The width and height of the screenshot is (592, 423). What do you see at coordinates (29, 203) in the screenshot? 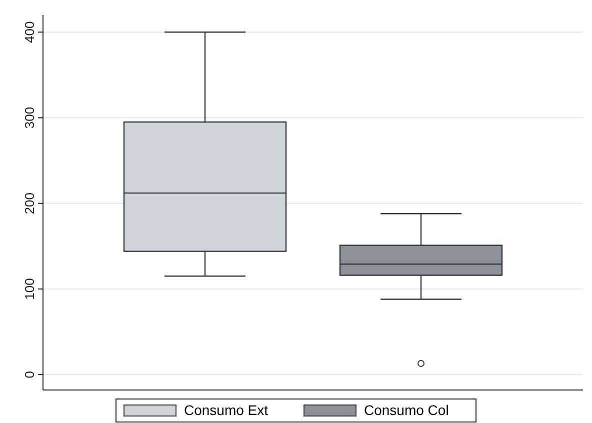
I see `y-tick-label: 200` at bounding box center [29, 203].